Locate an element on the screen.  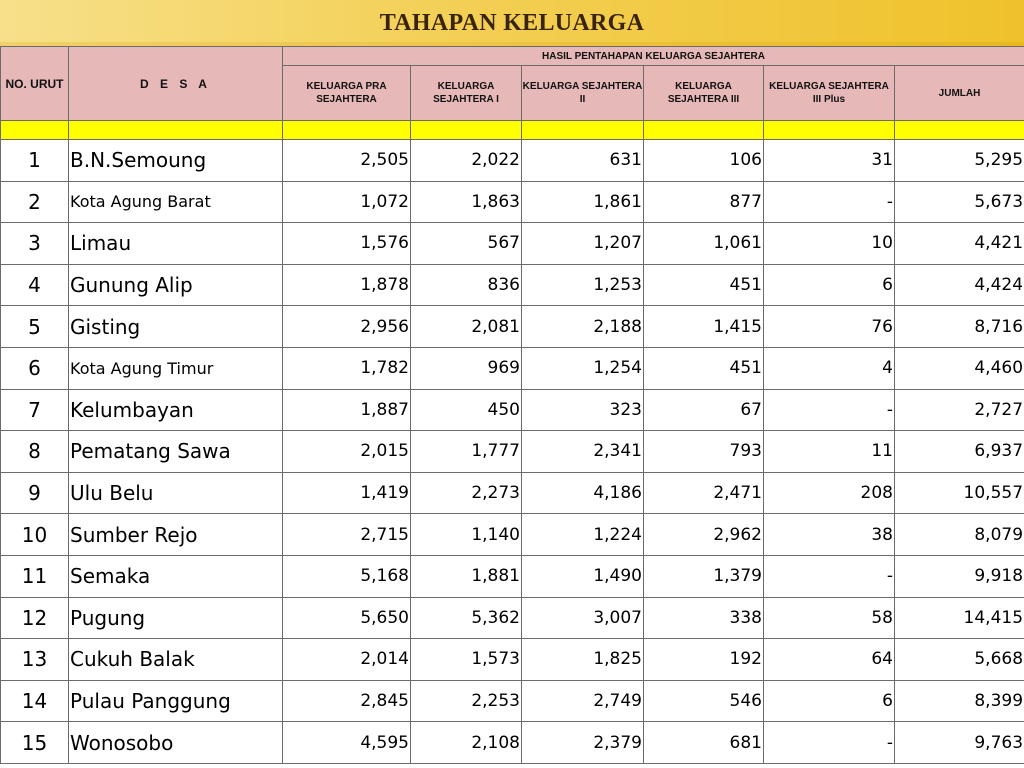
table-row: 6 Kota Agung Timur 1,782 969 1,254 451 4 4,460 is located at coordinates (512, 368).